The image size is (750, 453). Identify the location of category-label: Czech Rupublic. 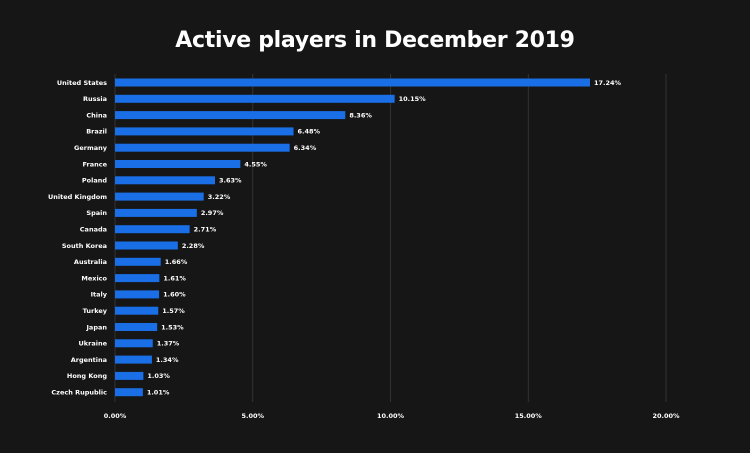
(79, 393).